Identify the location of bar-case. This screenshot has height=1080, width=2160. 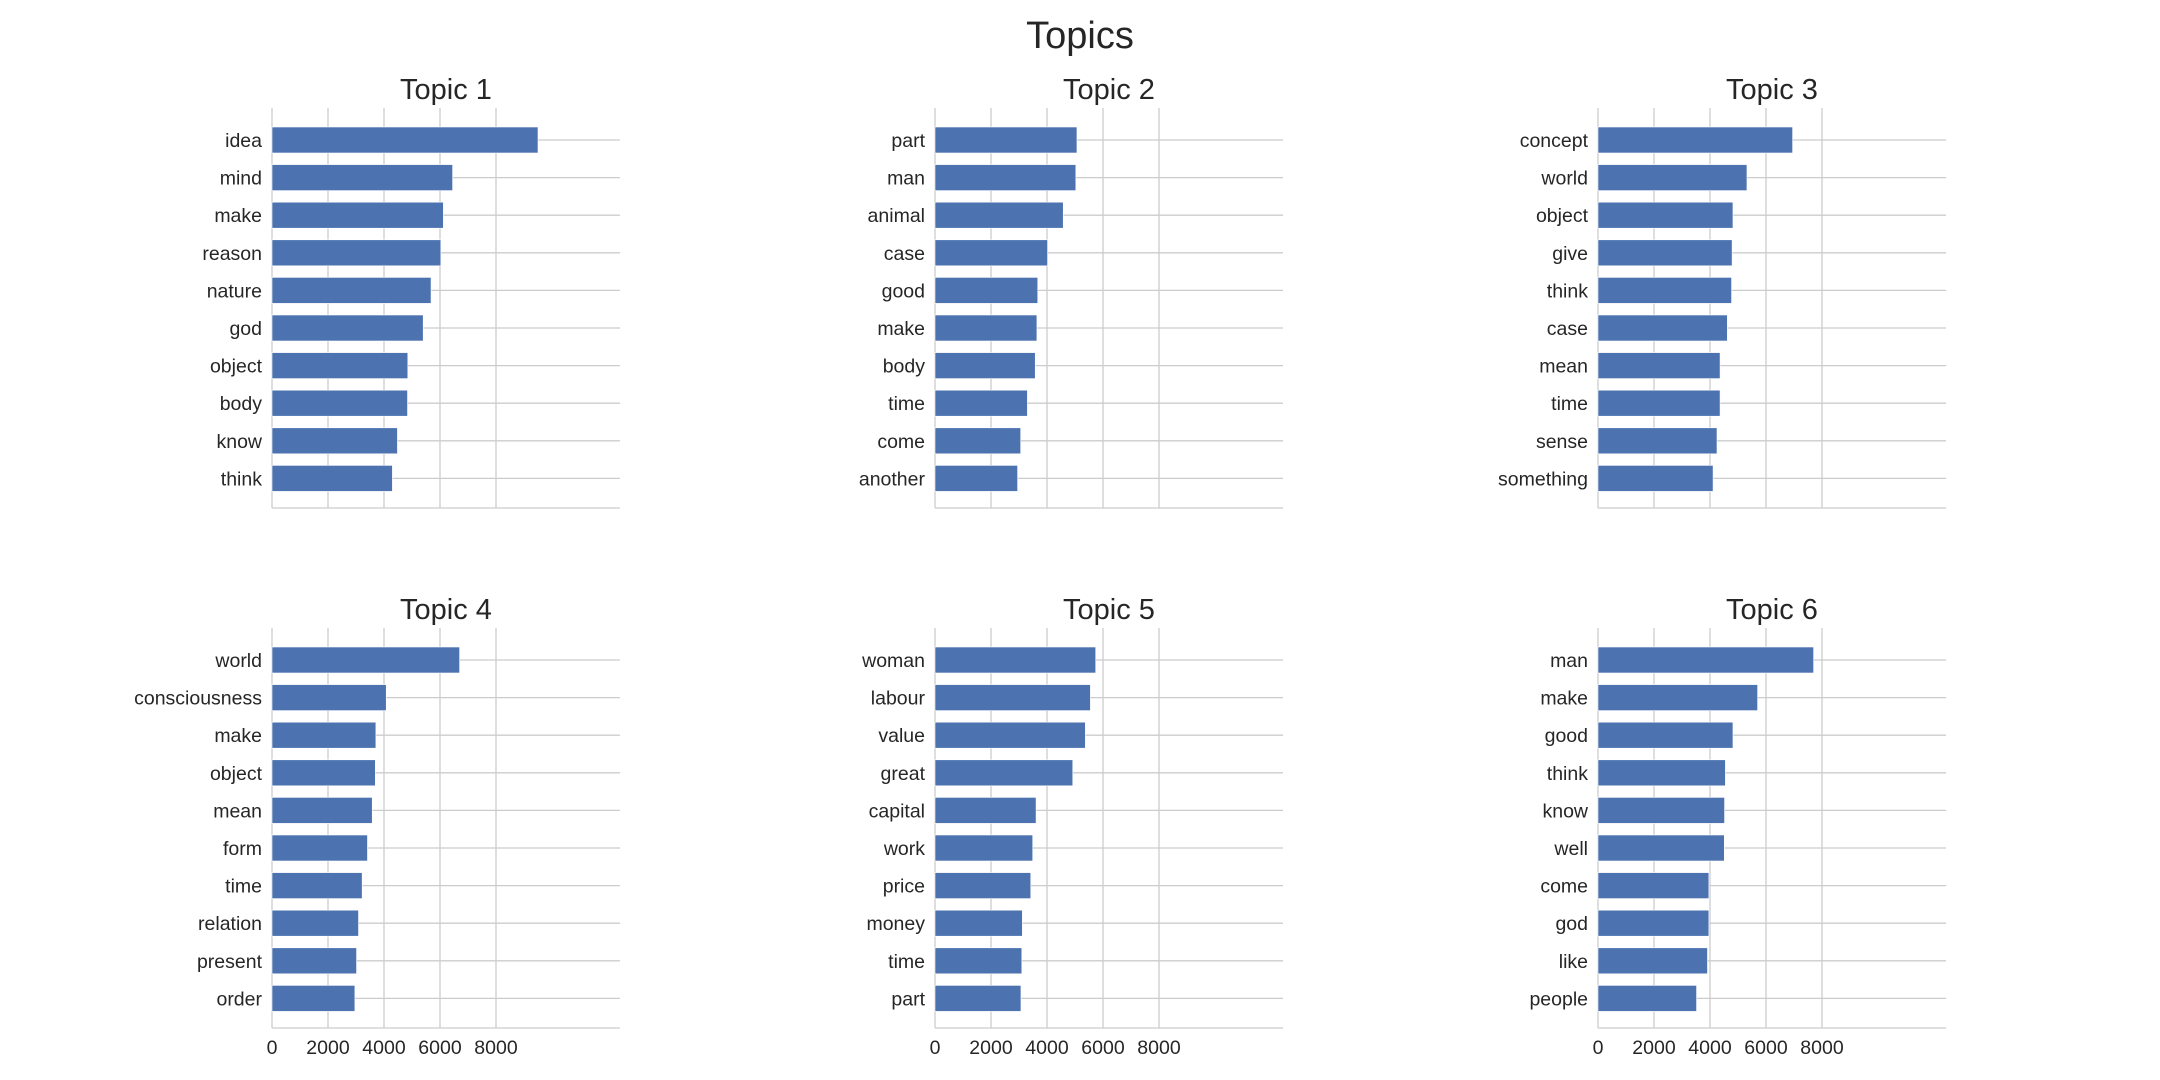
(991, 253).